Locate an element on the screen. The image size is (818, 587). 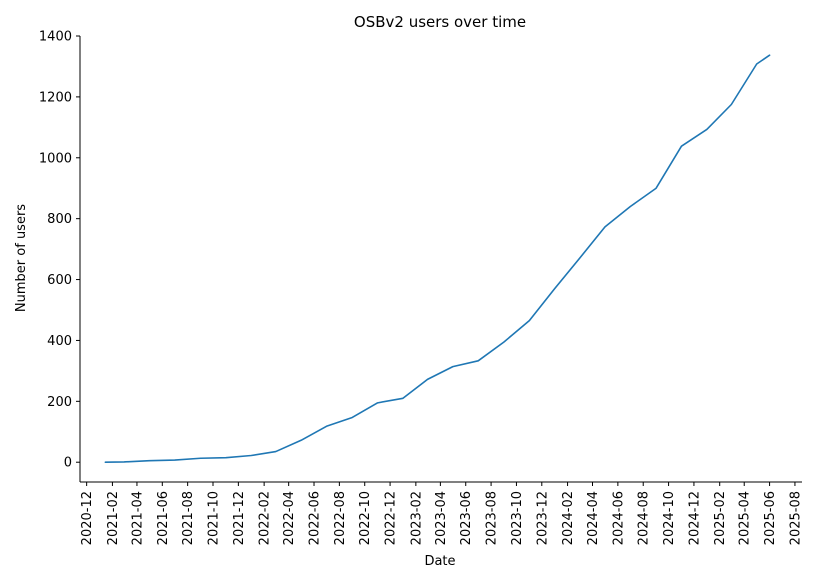
x-tick-label: 2021-06 is located at coordinates (163, 518).